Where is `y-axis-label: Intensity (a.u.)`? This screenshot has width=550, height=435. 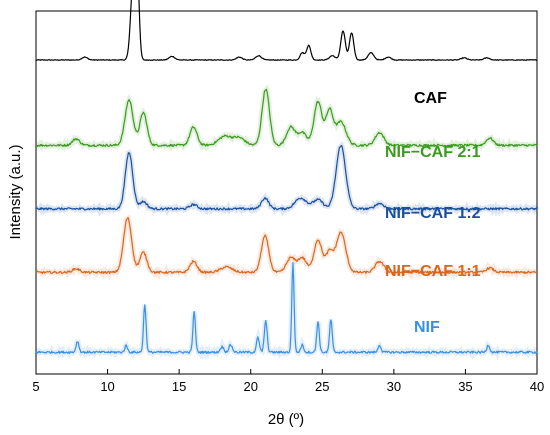 y-axis-label: Intensity (a.u.) is located at coordinates (15, 191).